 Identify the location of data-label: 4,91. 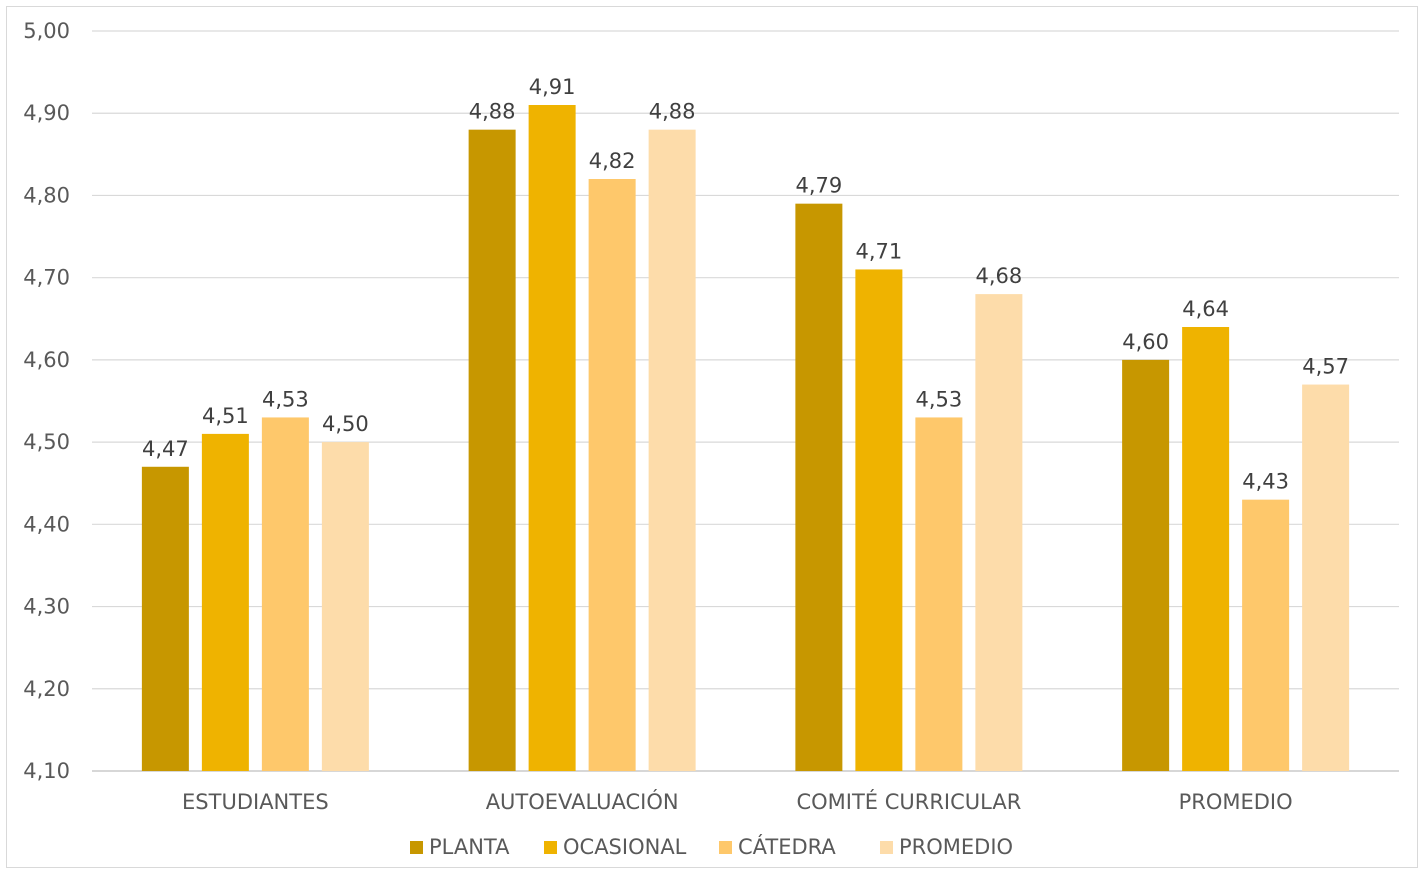
(552, 87).